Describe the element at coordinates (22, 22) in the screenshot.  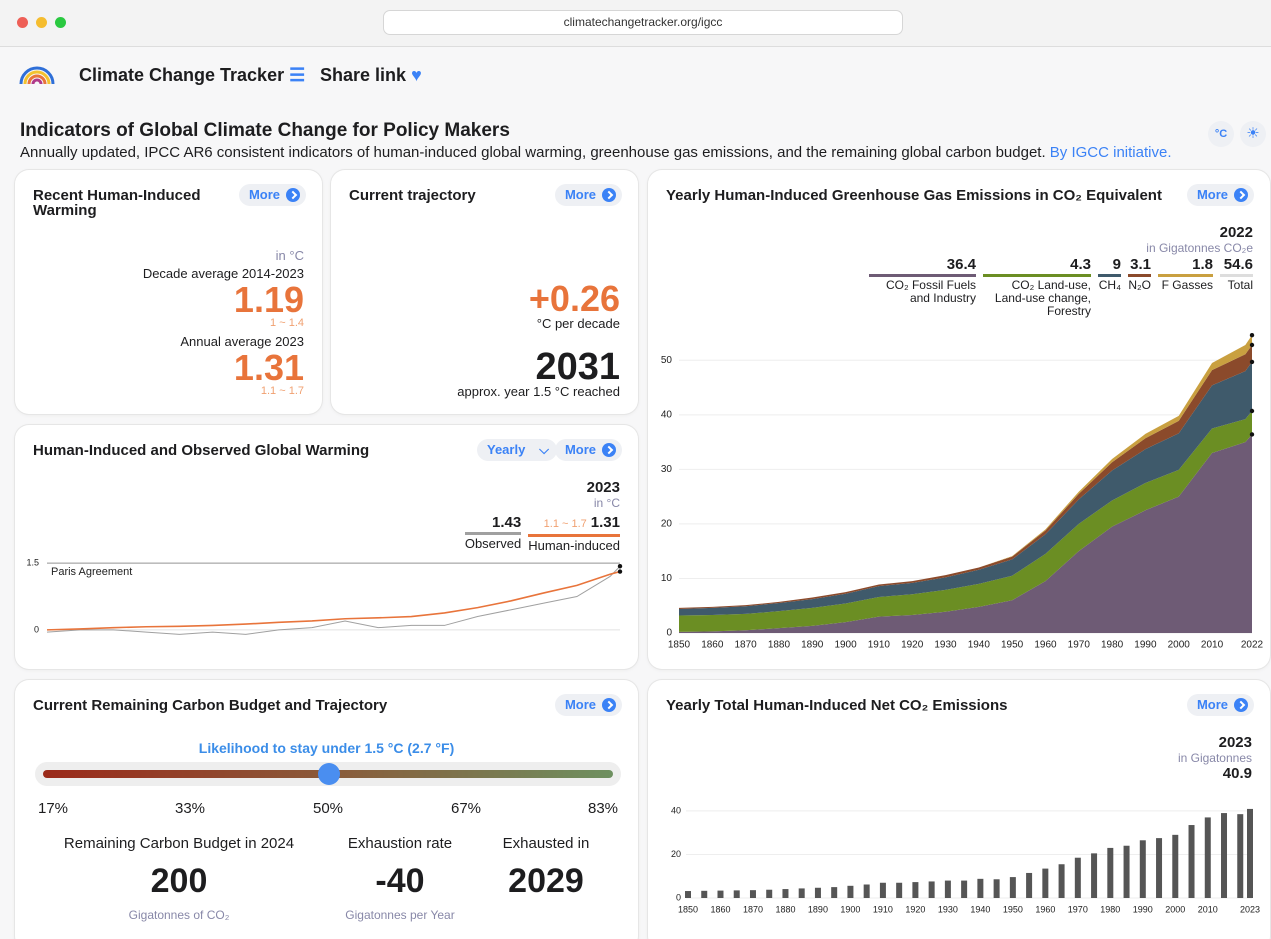
I see `close-button` at that location.